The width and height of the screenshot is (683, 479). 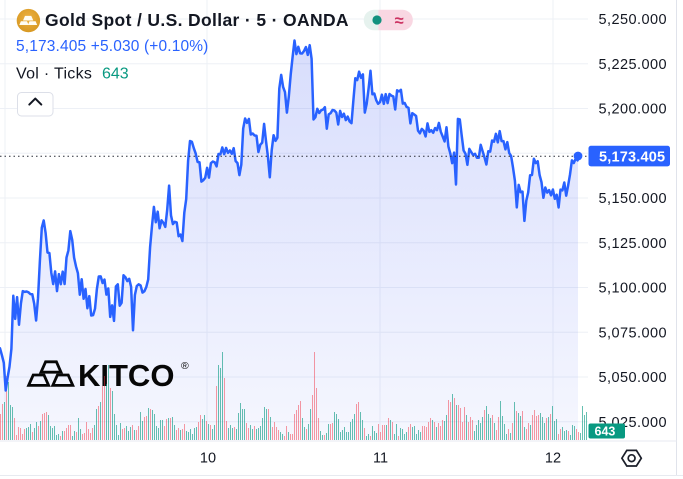 I want to click on svg-text: 5,250.000, so click(x=633, y=20).